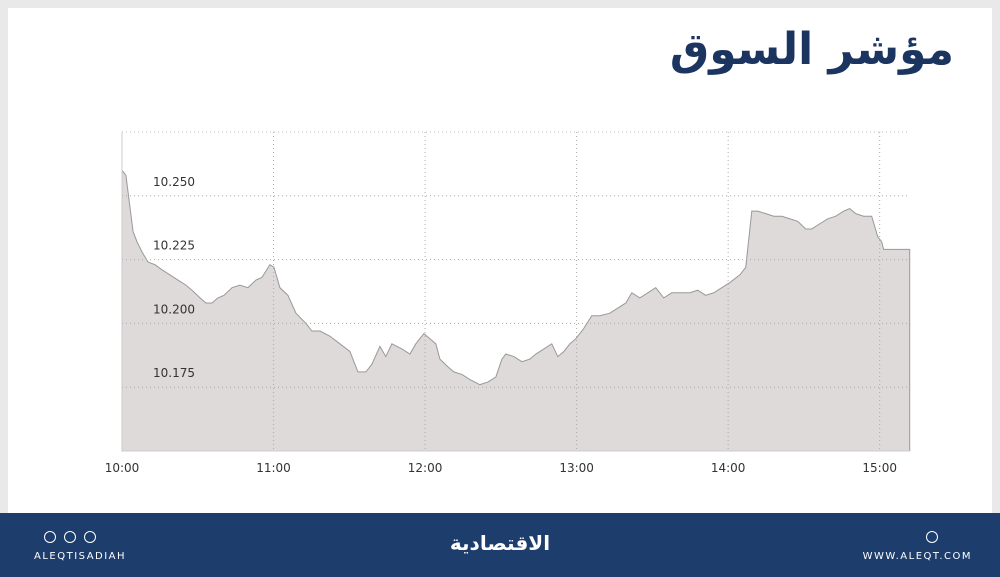 Image resolution: width=1000 pixels, height=577 pixels. Describe the element at coordinates (917, 556) in the screenshot. I see `website: WWW.ALEQT.COM` at that location.